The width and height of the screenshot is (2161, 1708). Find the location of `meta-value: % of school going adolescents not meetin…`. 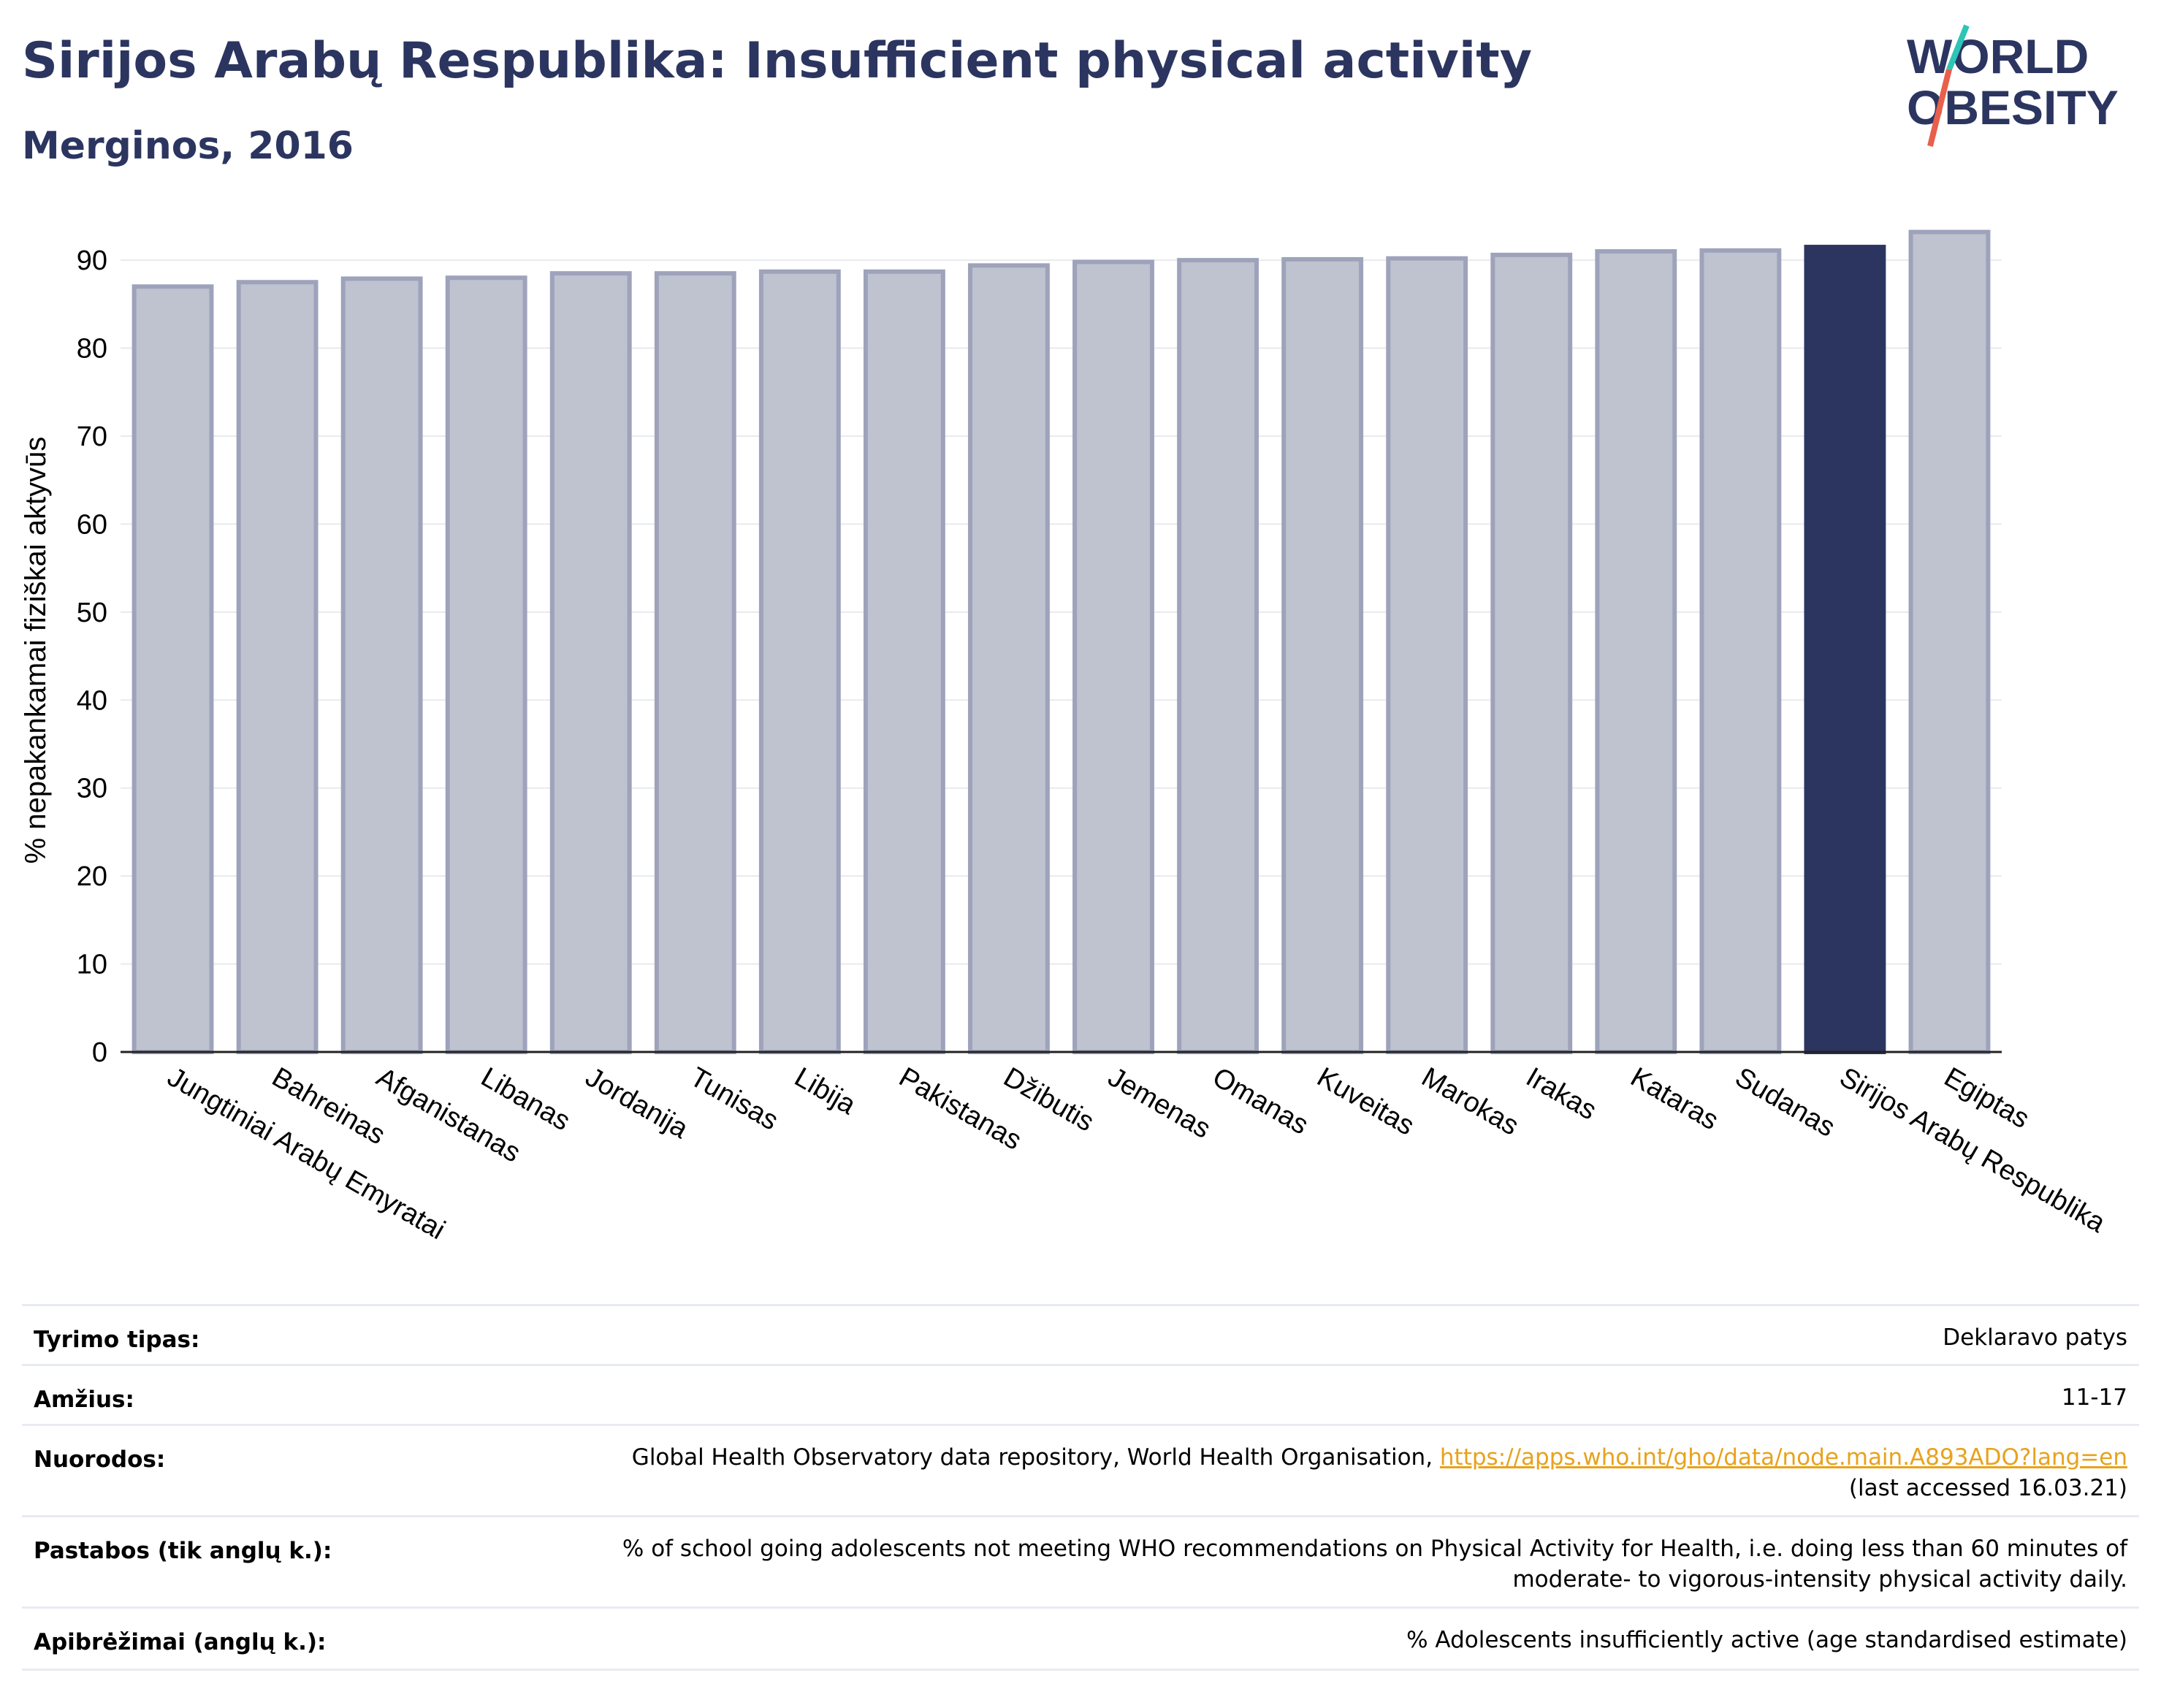

meta-value: % of school going adolescents not meetin… is located at coordinates (1374, 1564).